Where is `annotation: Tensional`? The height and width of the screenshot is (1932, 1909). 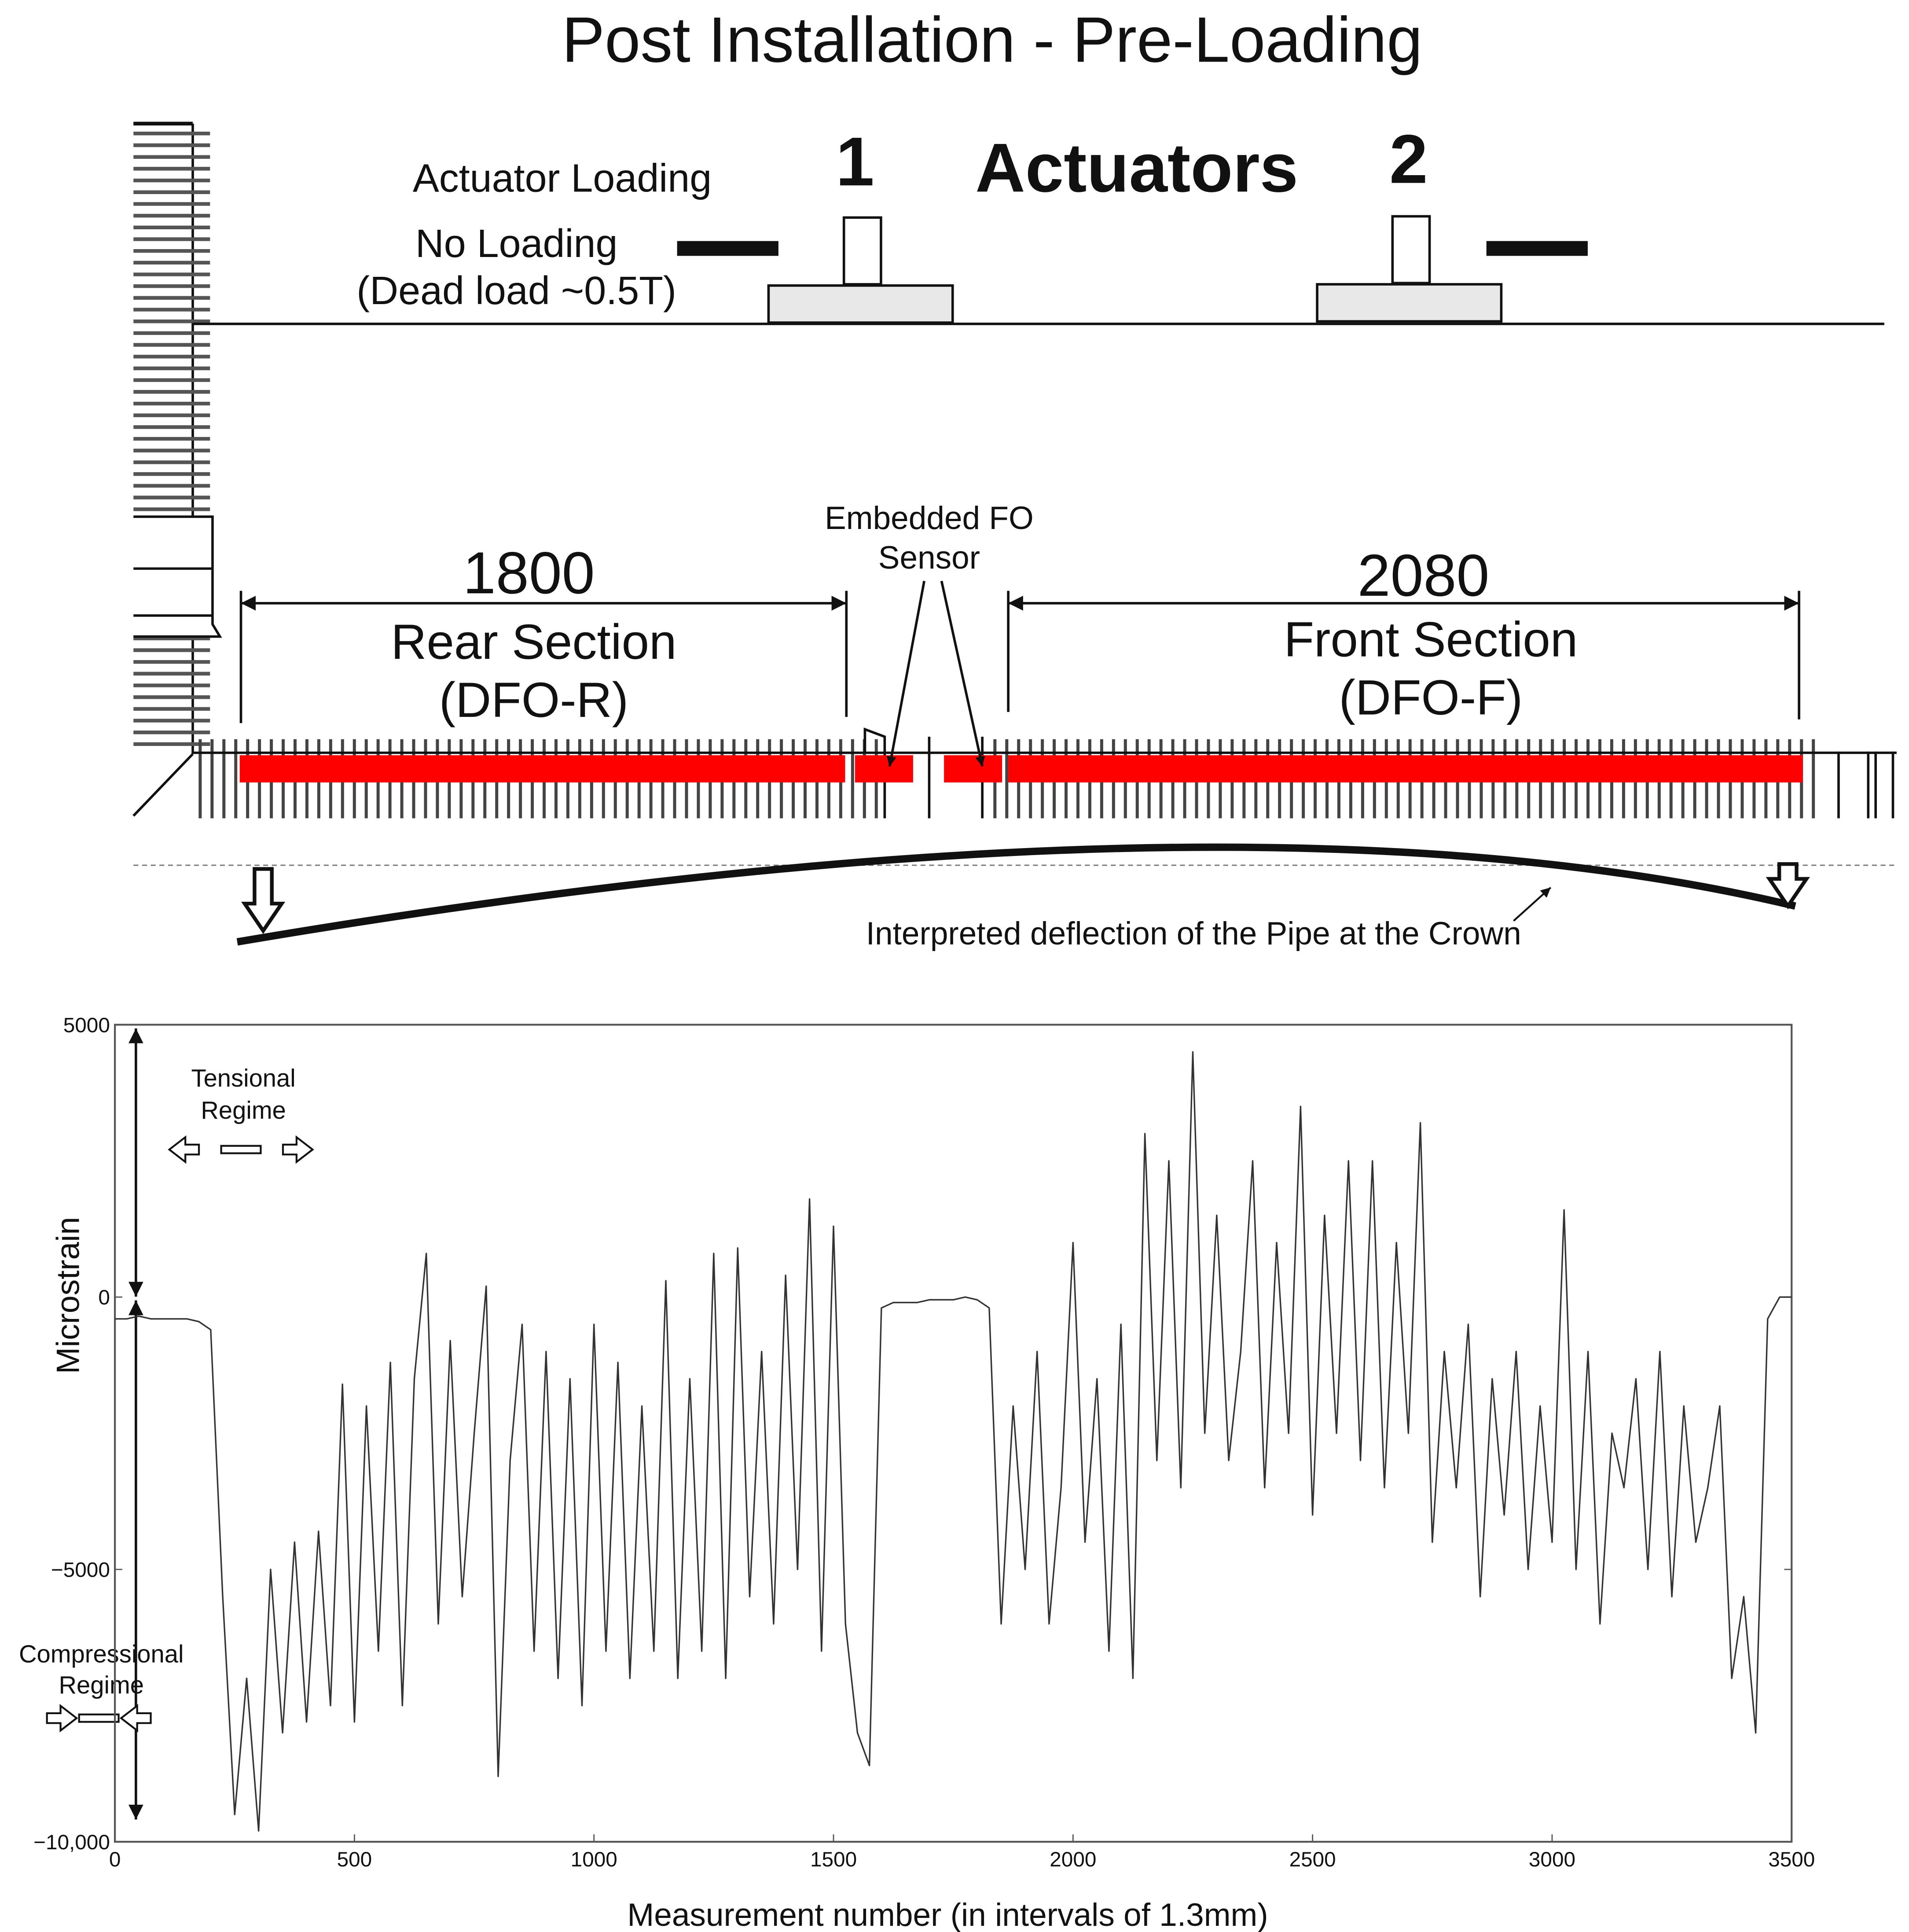 annotation: Tensional is located at coordinates (243, 1078).